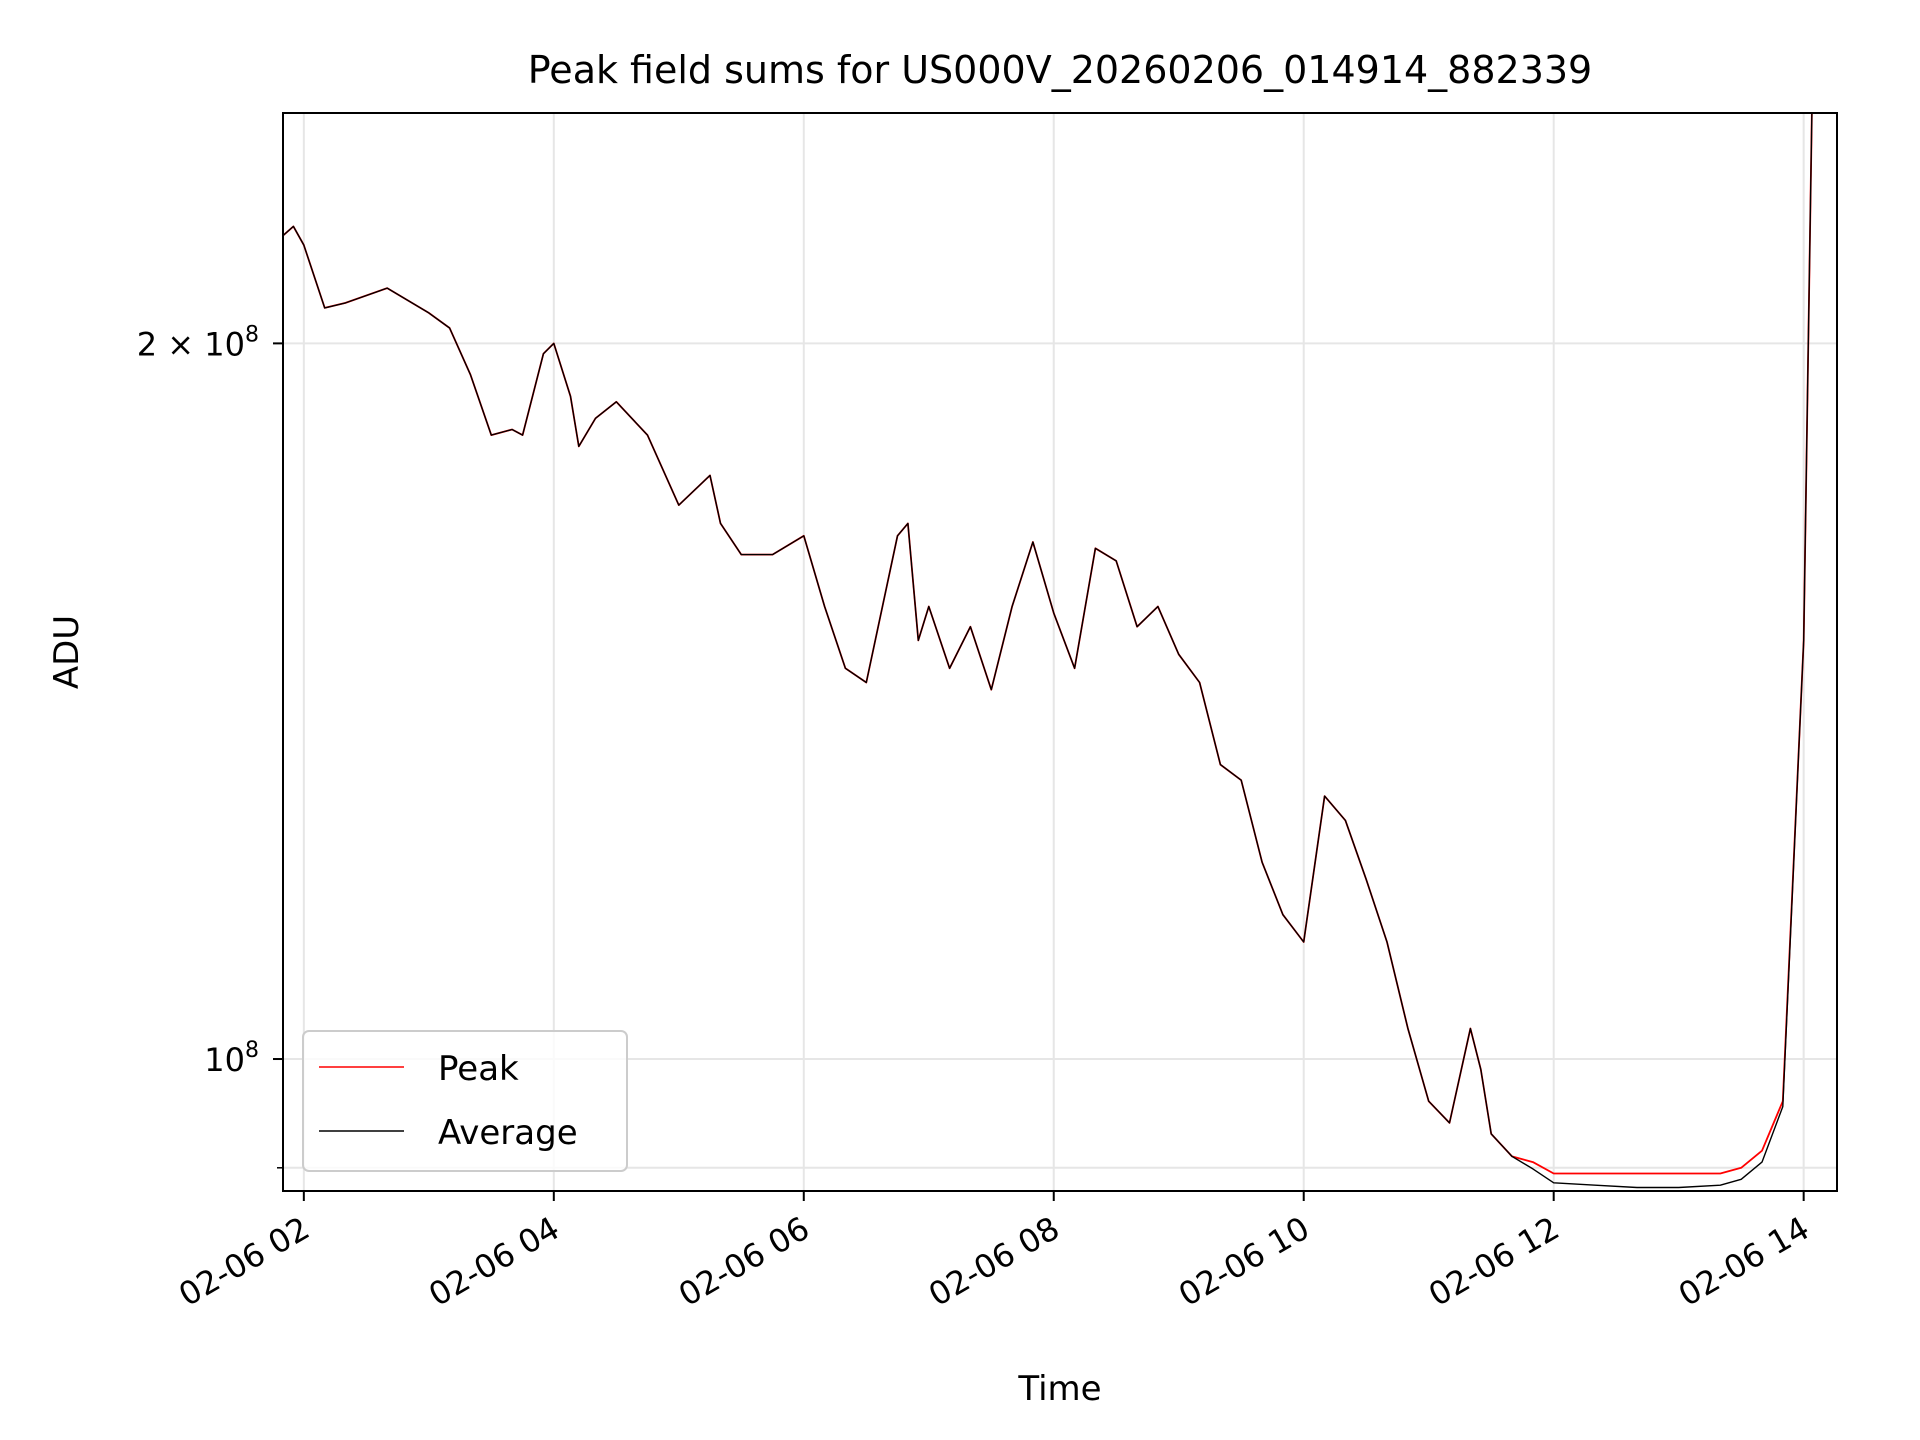  Describe the element at coordinates (478, 1069) in the screenshot. I see `legend-label-peak: Peak` at that location.